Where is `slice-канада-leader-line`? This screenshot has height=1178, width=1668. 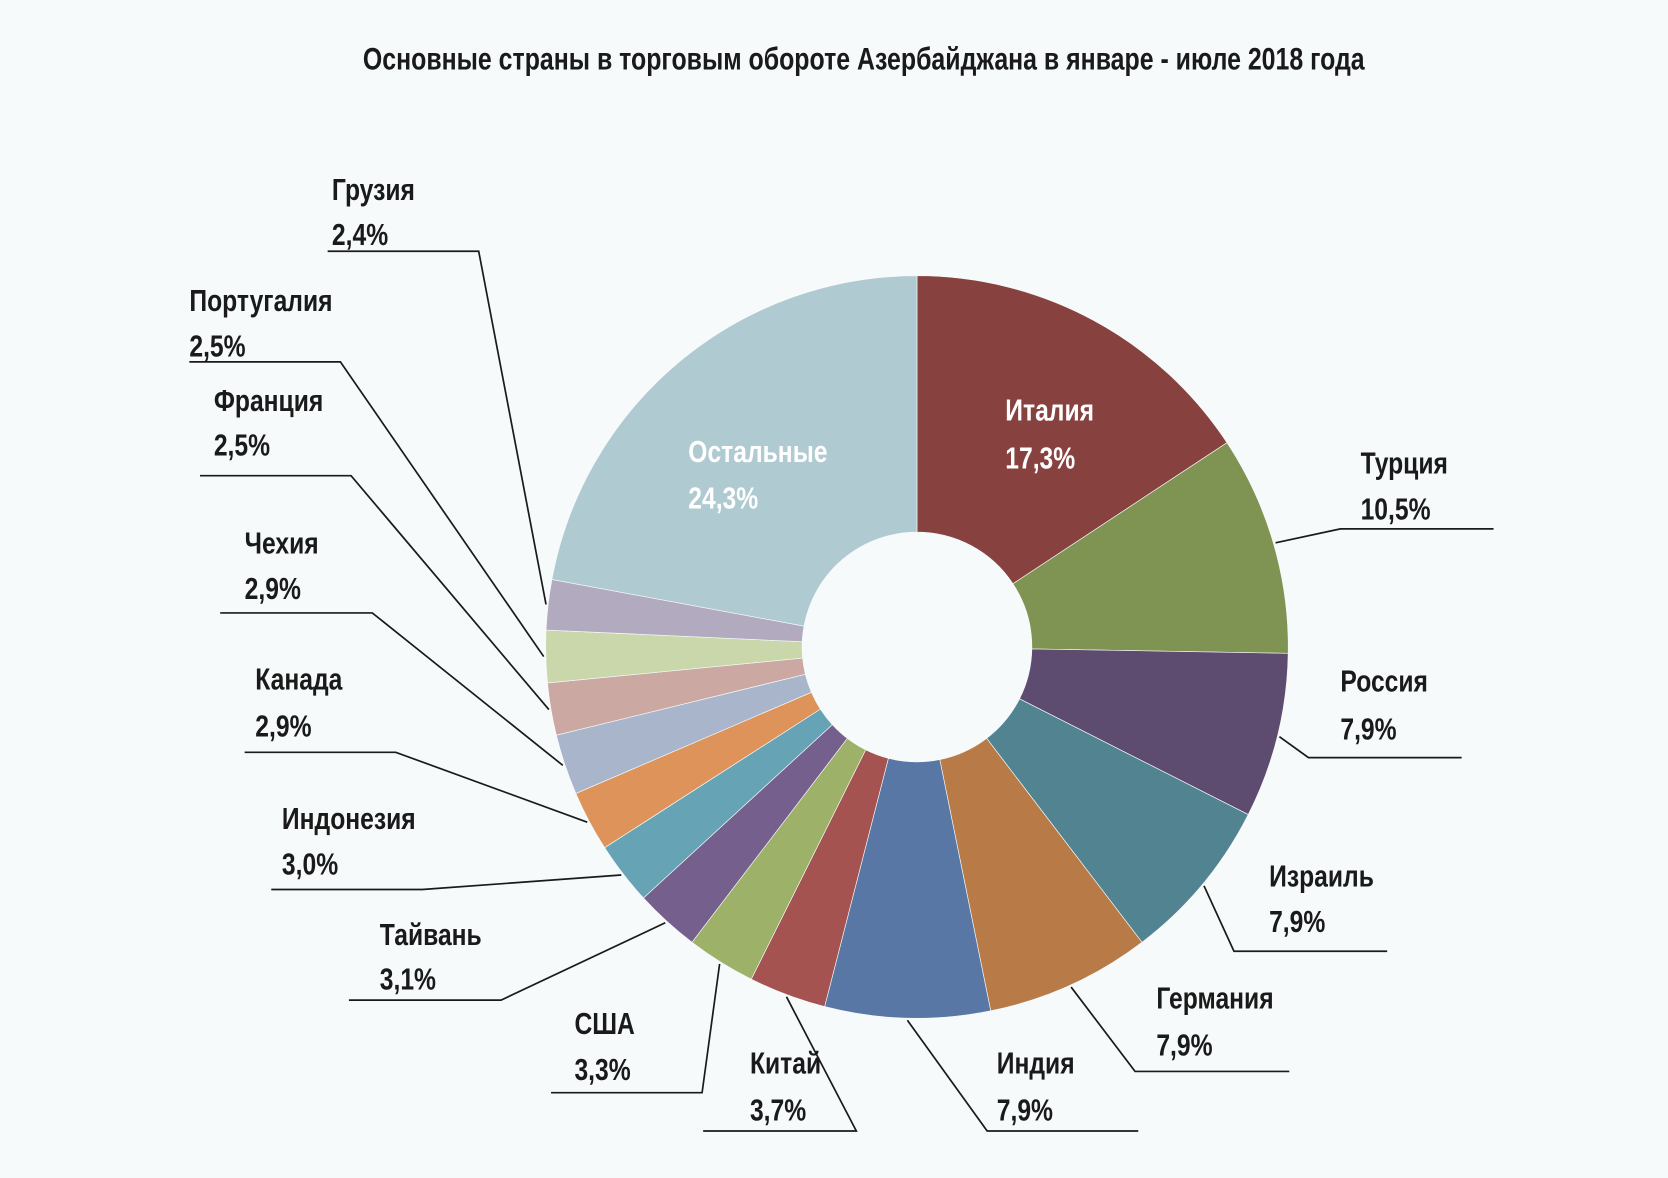
slice-канада-leader-line is located at coordinates (416, 787).